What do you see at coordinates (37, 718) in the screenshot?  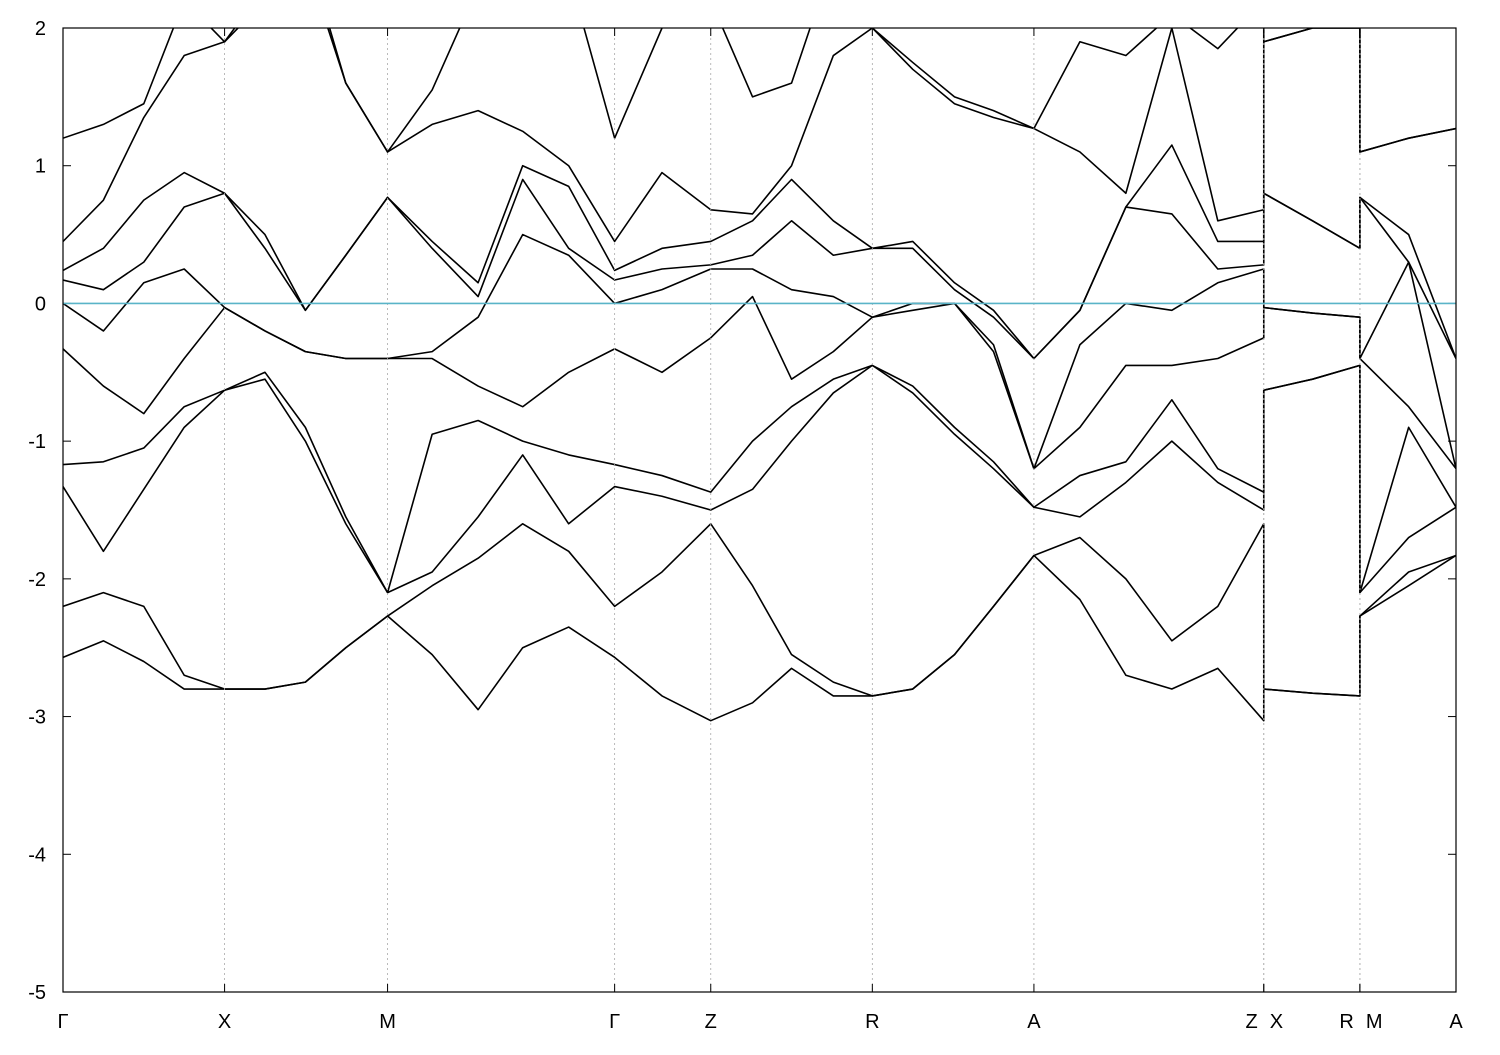 I see `y-tick-label: -3` at bounding box center [37, 718].